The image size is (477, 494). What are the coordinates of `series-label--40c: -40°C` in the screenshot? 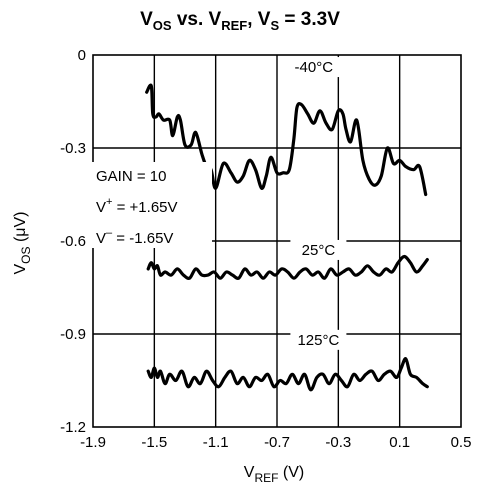 It's located at (314, 67).